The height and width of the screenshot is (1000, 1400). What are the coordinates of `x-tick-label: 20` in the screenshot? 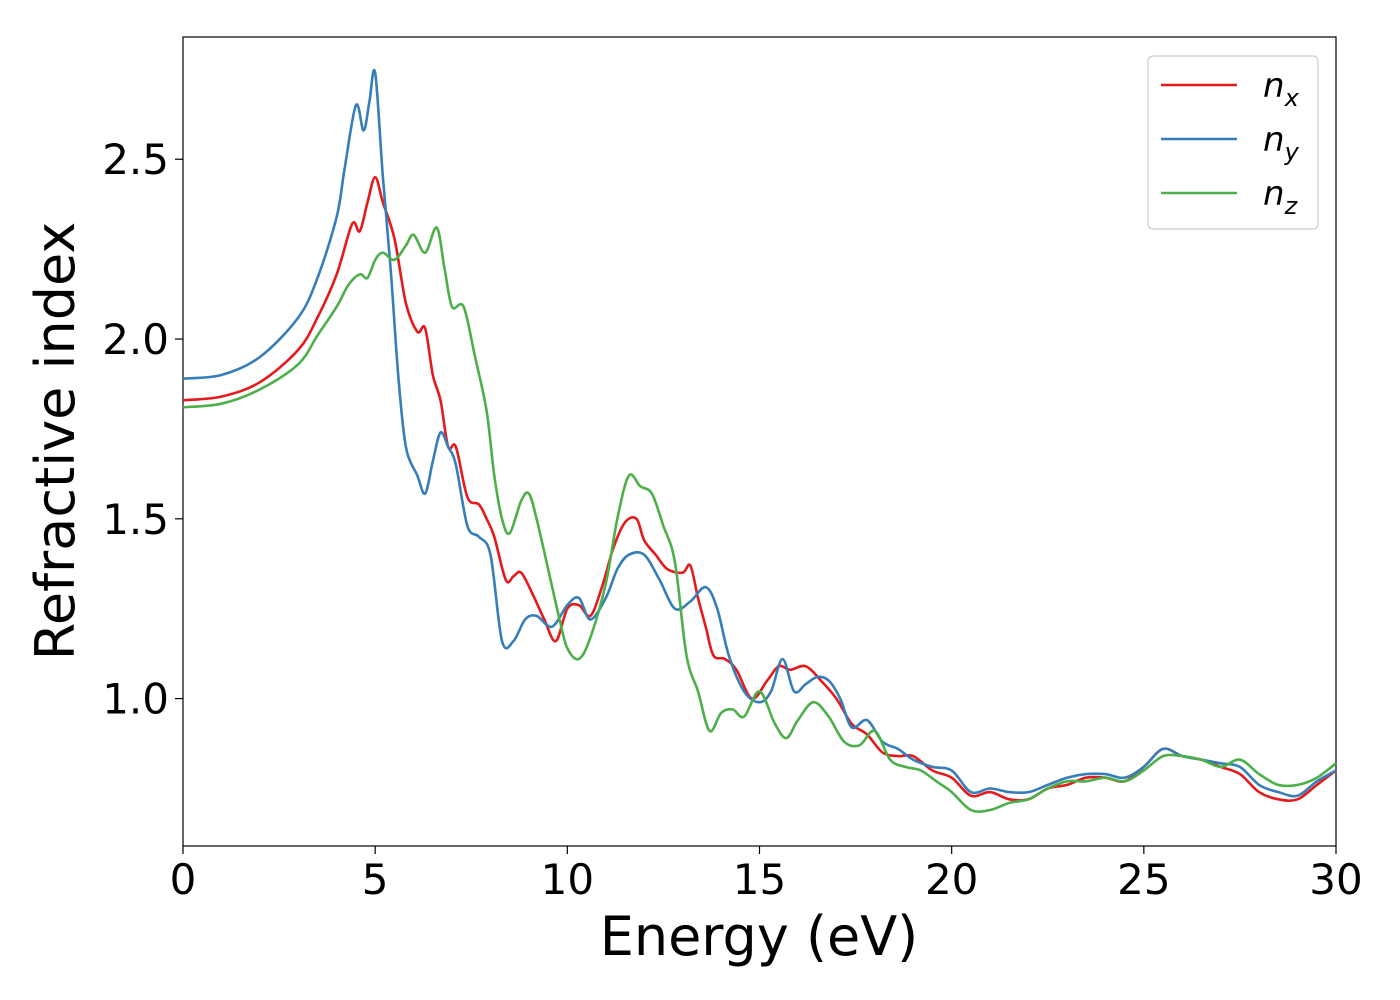 It's located at (951, 879).